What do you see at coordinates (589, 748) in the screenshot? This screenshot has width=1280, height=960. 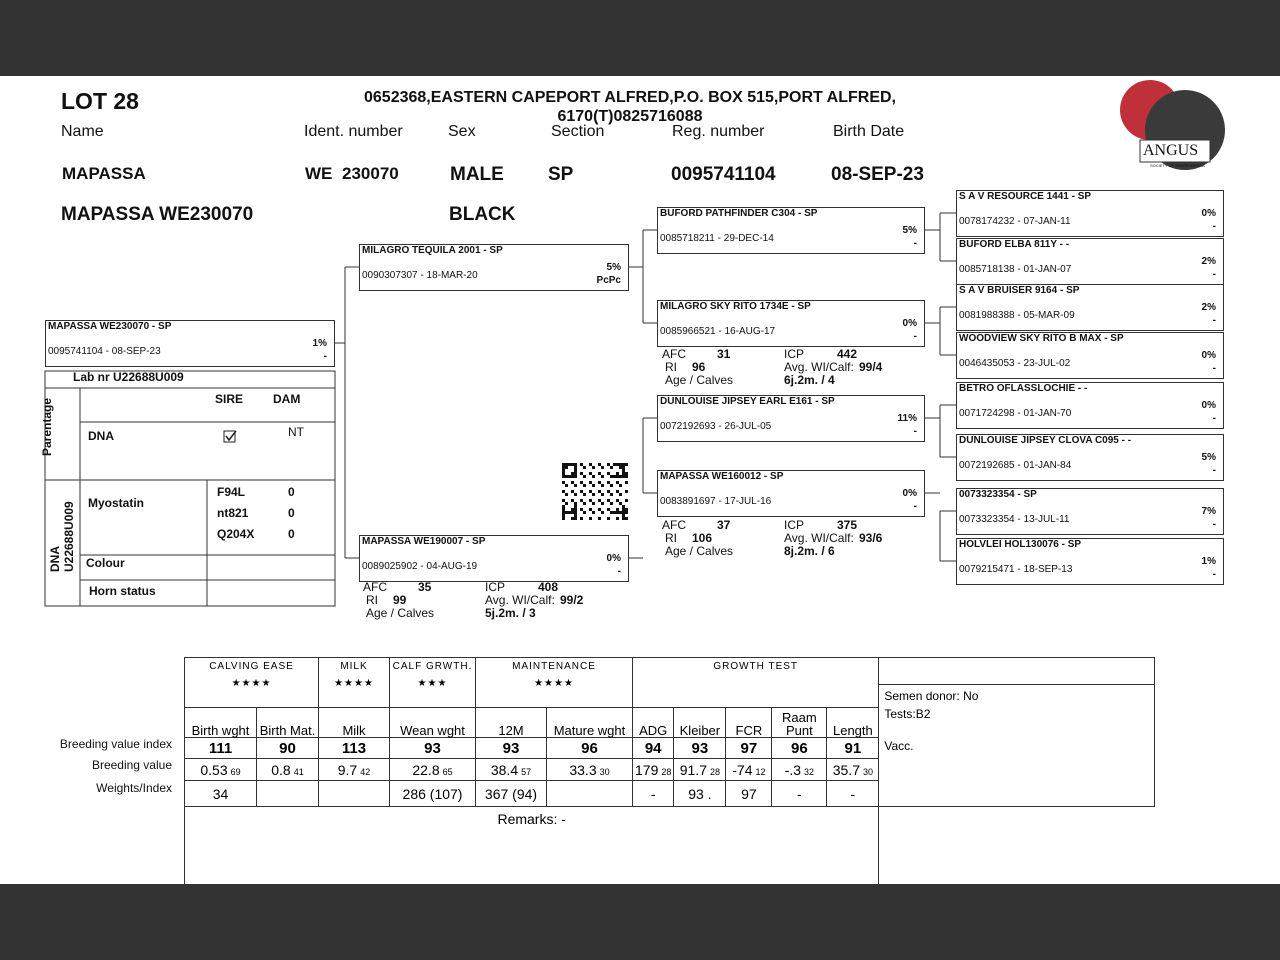 I see `index-value: 96` at bounding box center [589, 748].